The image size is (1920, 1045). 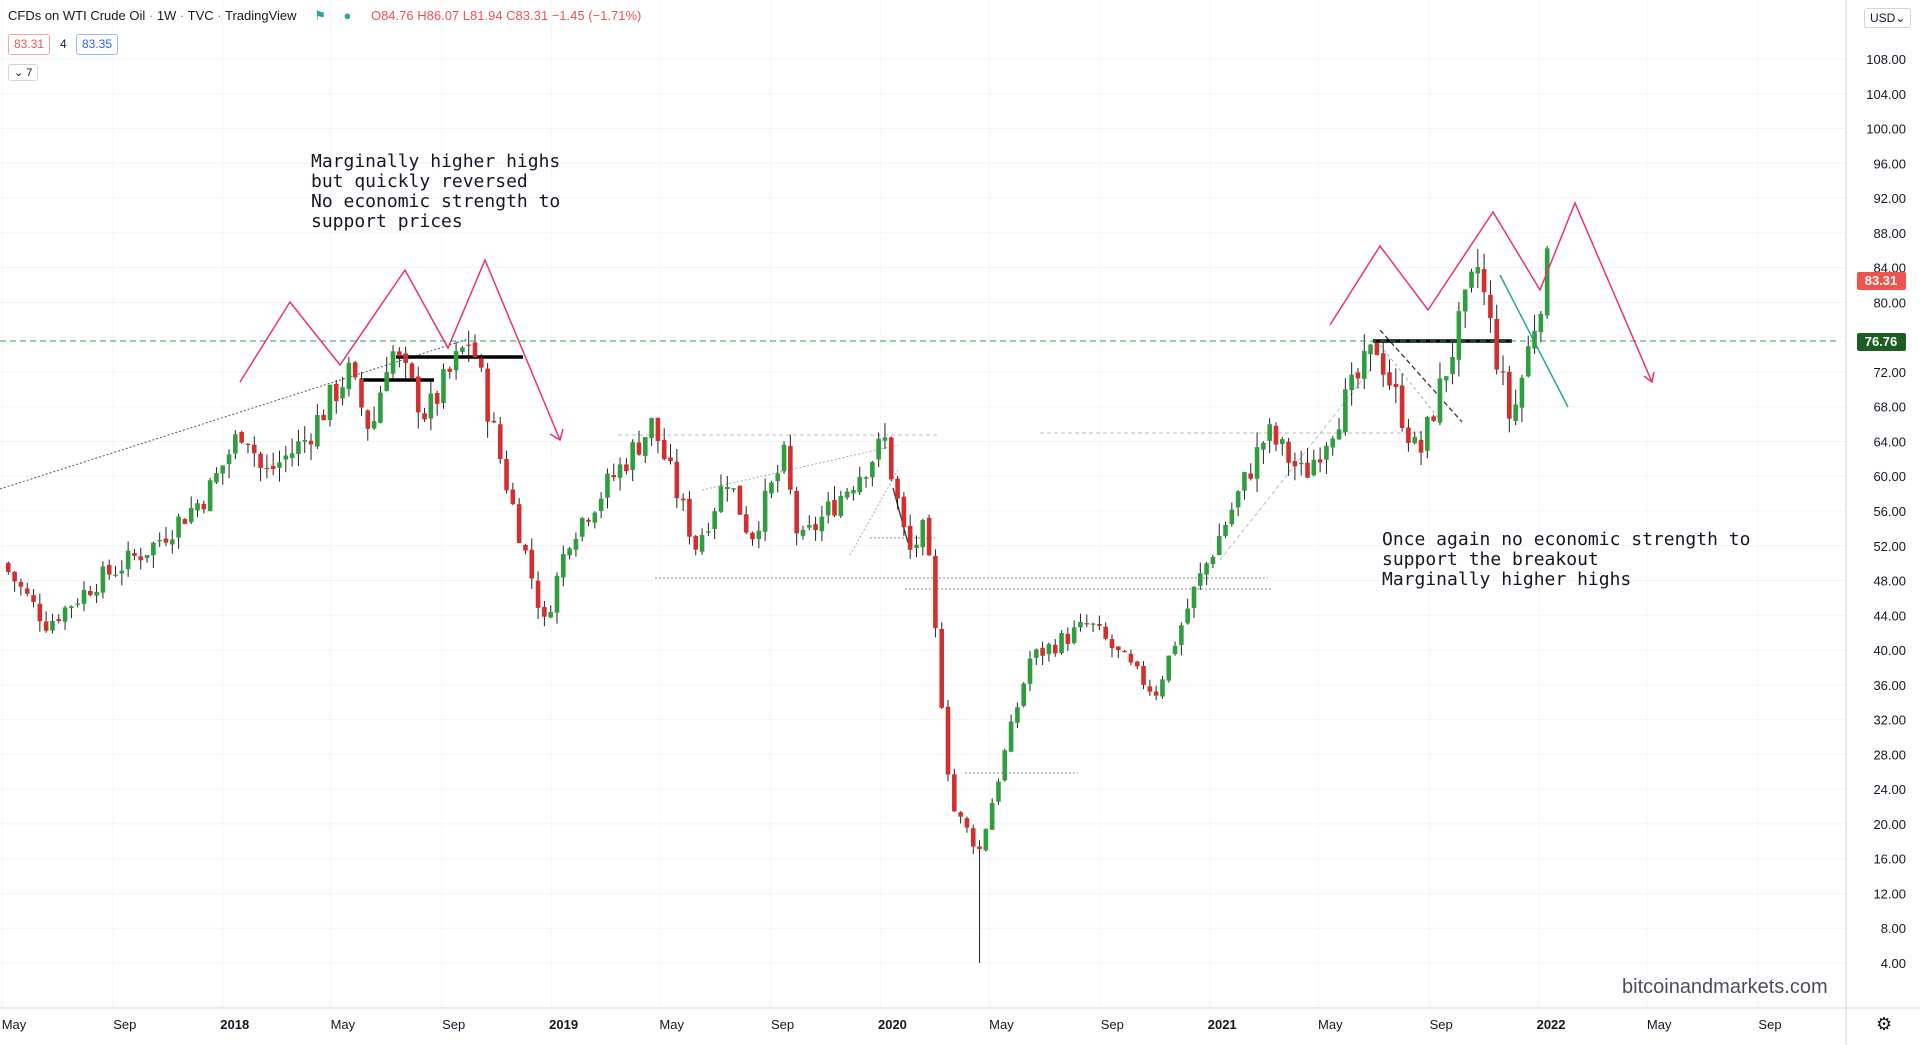 I want to click on symbol-name: CFDs on WTI Crude Oil, so click(x=77, y=15).